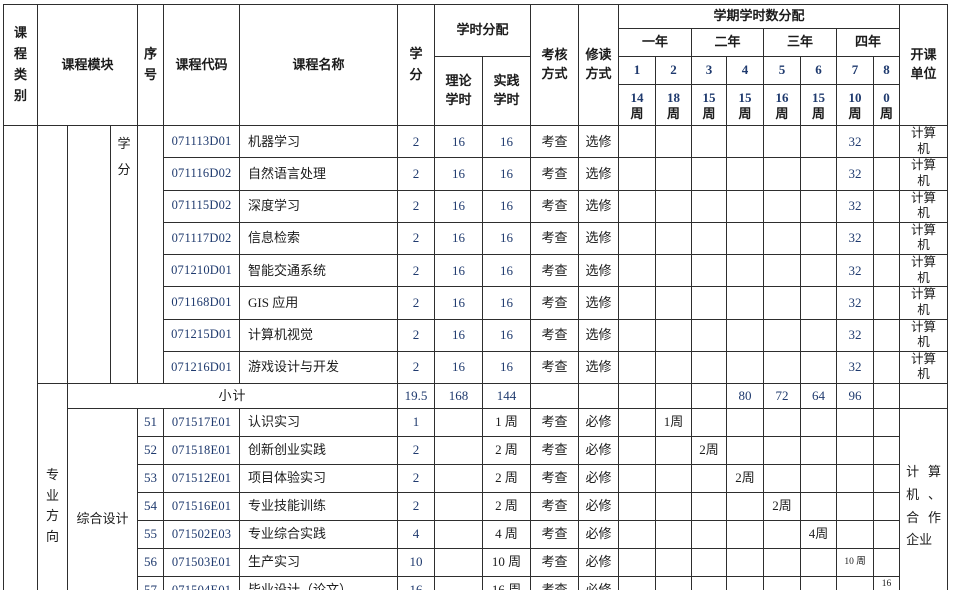  Describe the element at coordinates (819, 141) in the screenshot. I see `sem6-cell` at that location.